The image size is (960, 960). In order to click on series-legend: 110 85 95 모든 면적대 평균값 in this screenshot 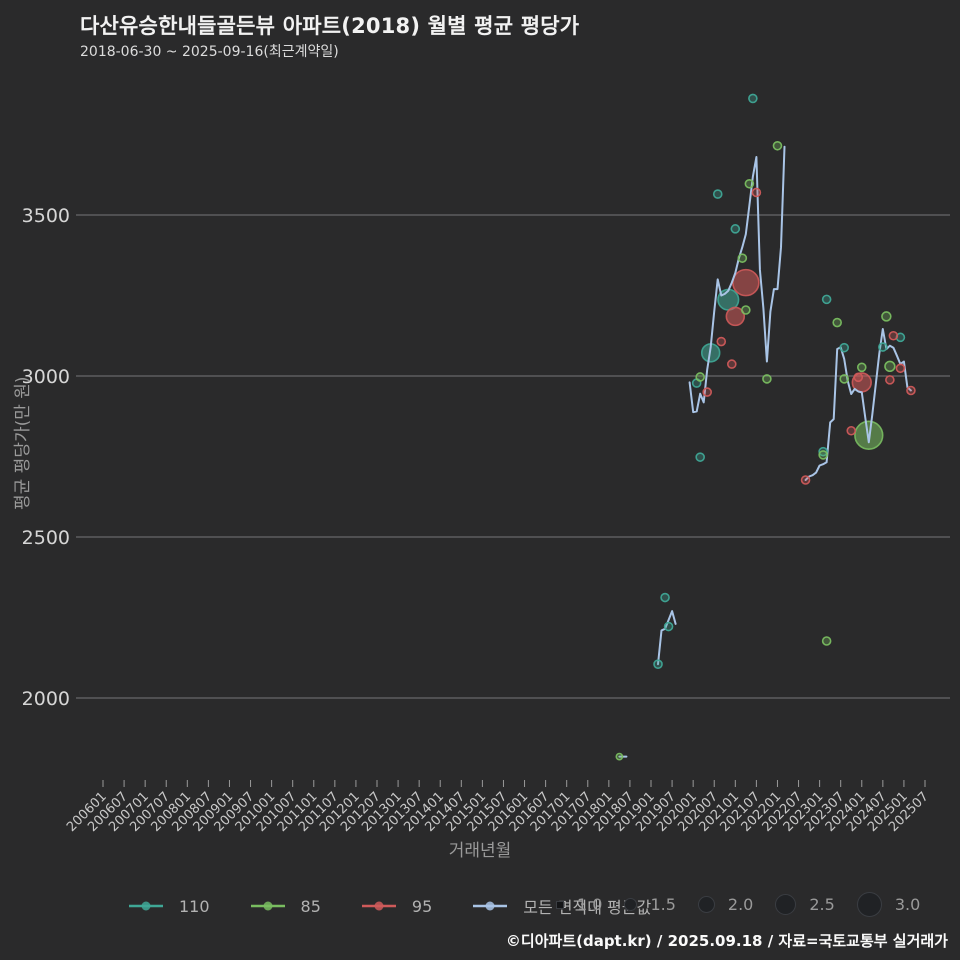, I will do `click(389, 906)`.